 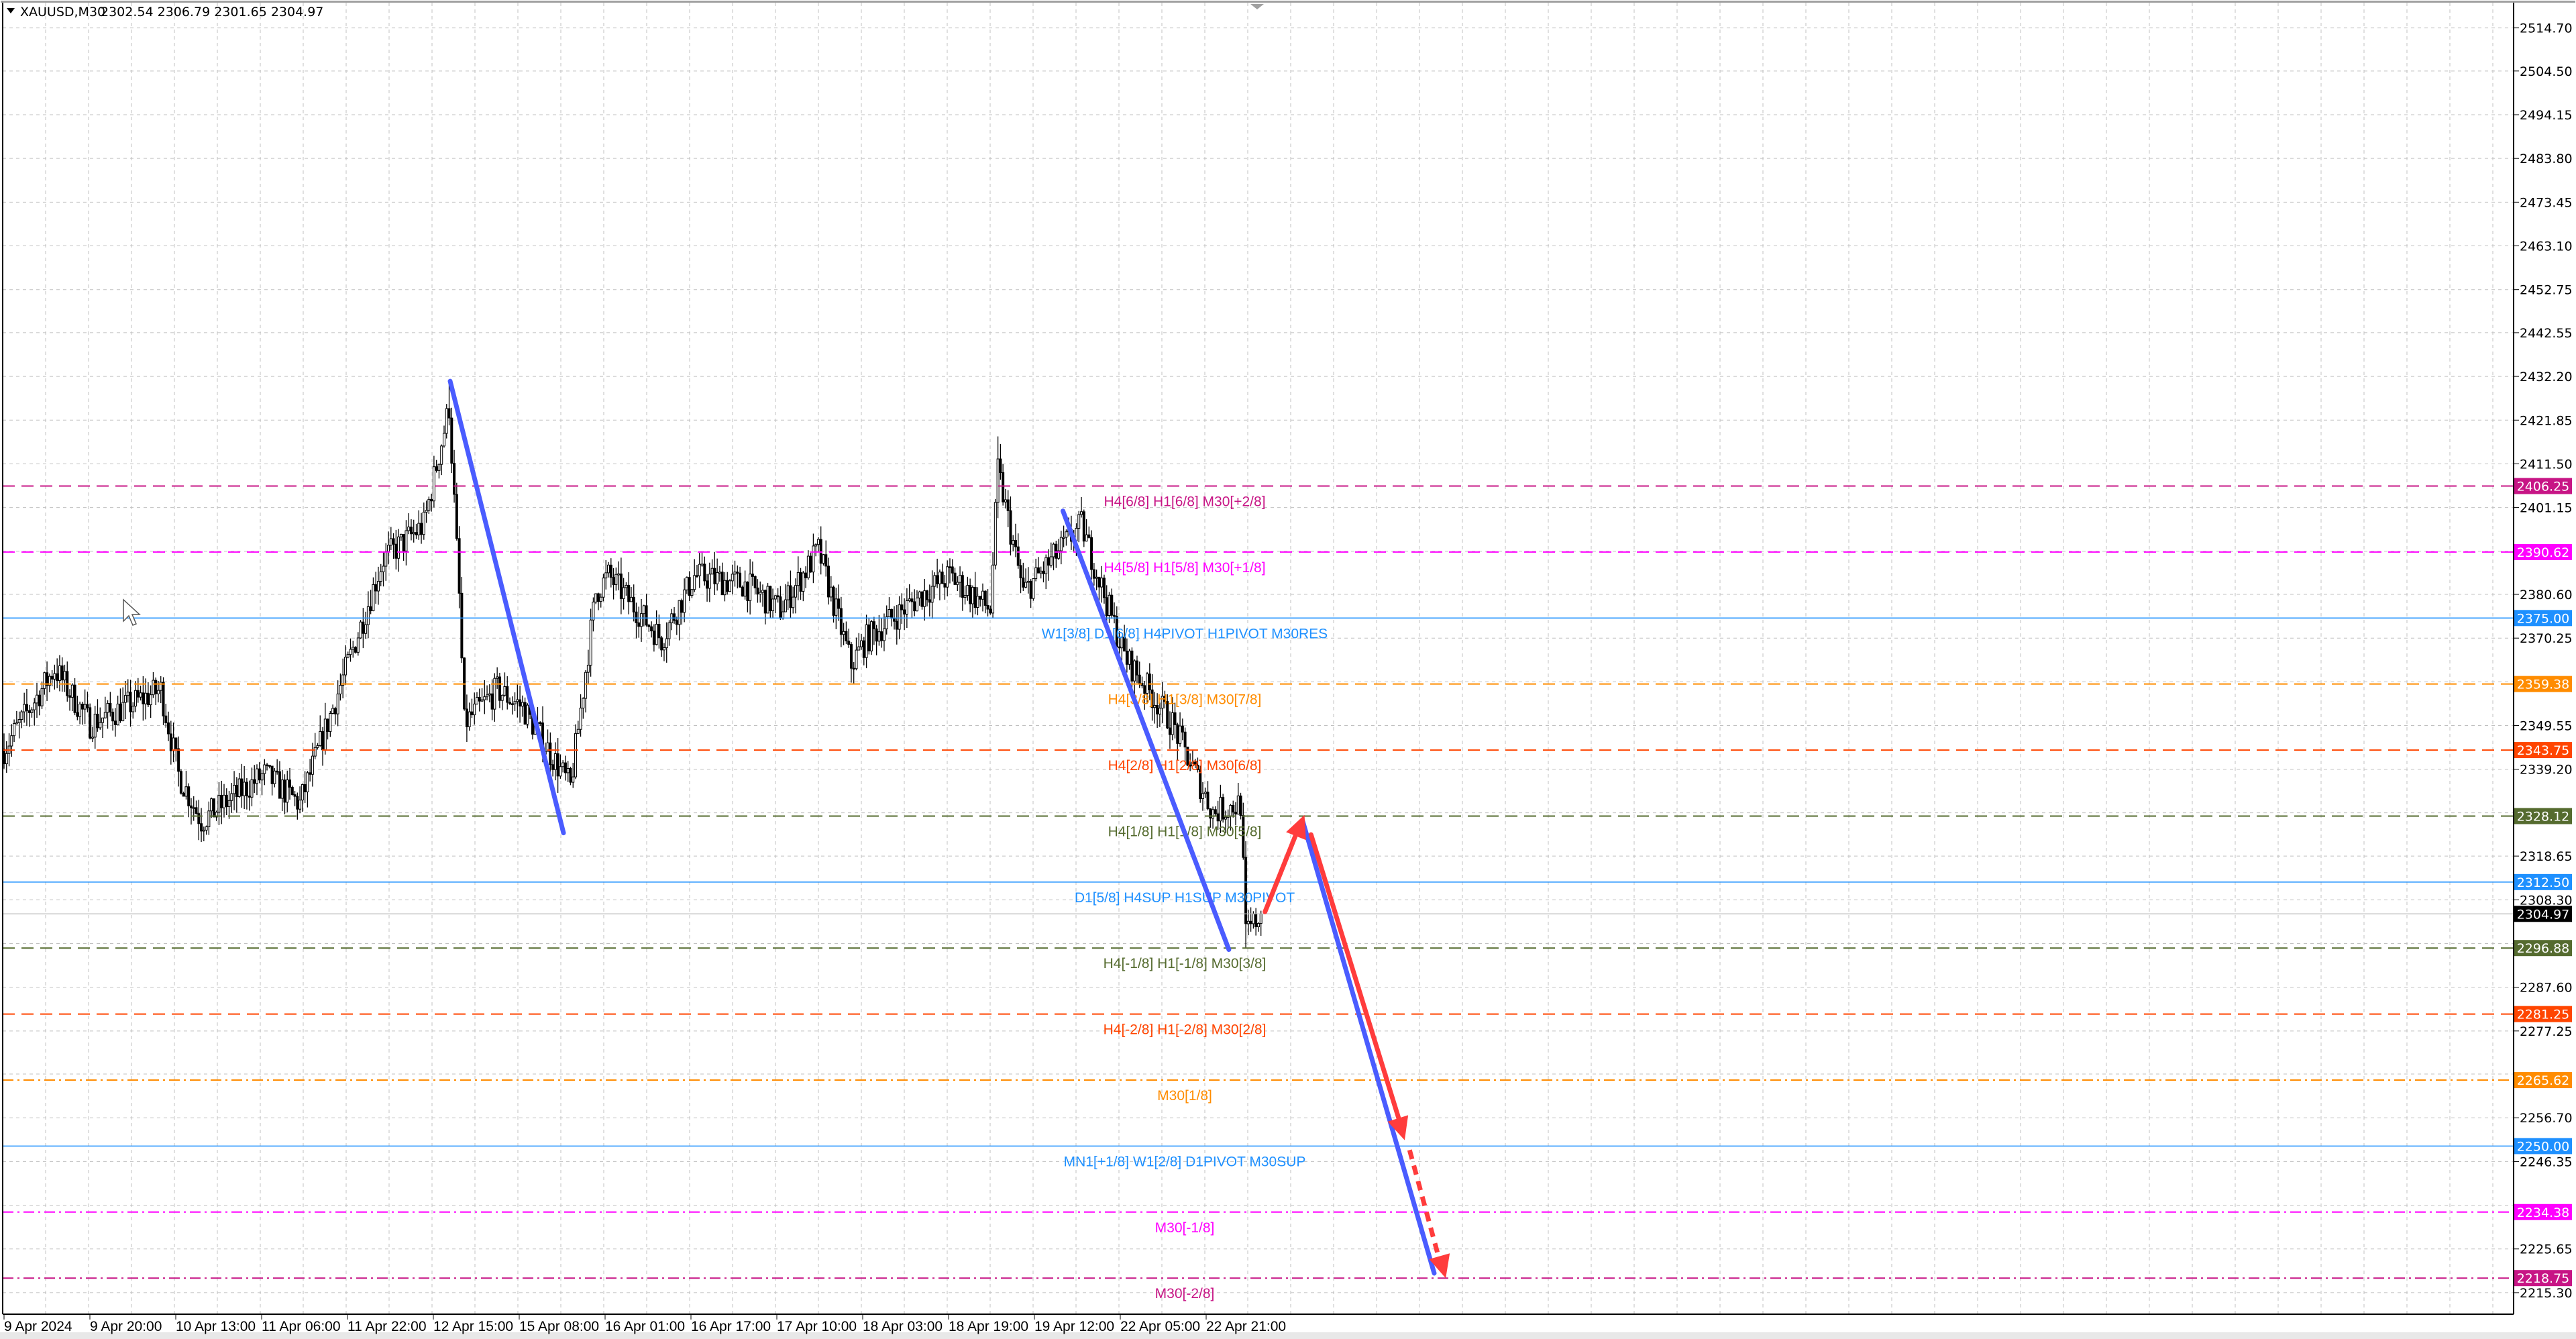 What do you see at coordinates (1185, 700) in the screenshot?
I see `level-label: H4[3/8] H1[3/8] M30[7/8]` at bounding box center [1185, 700].